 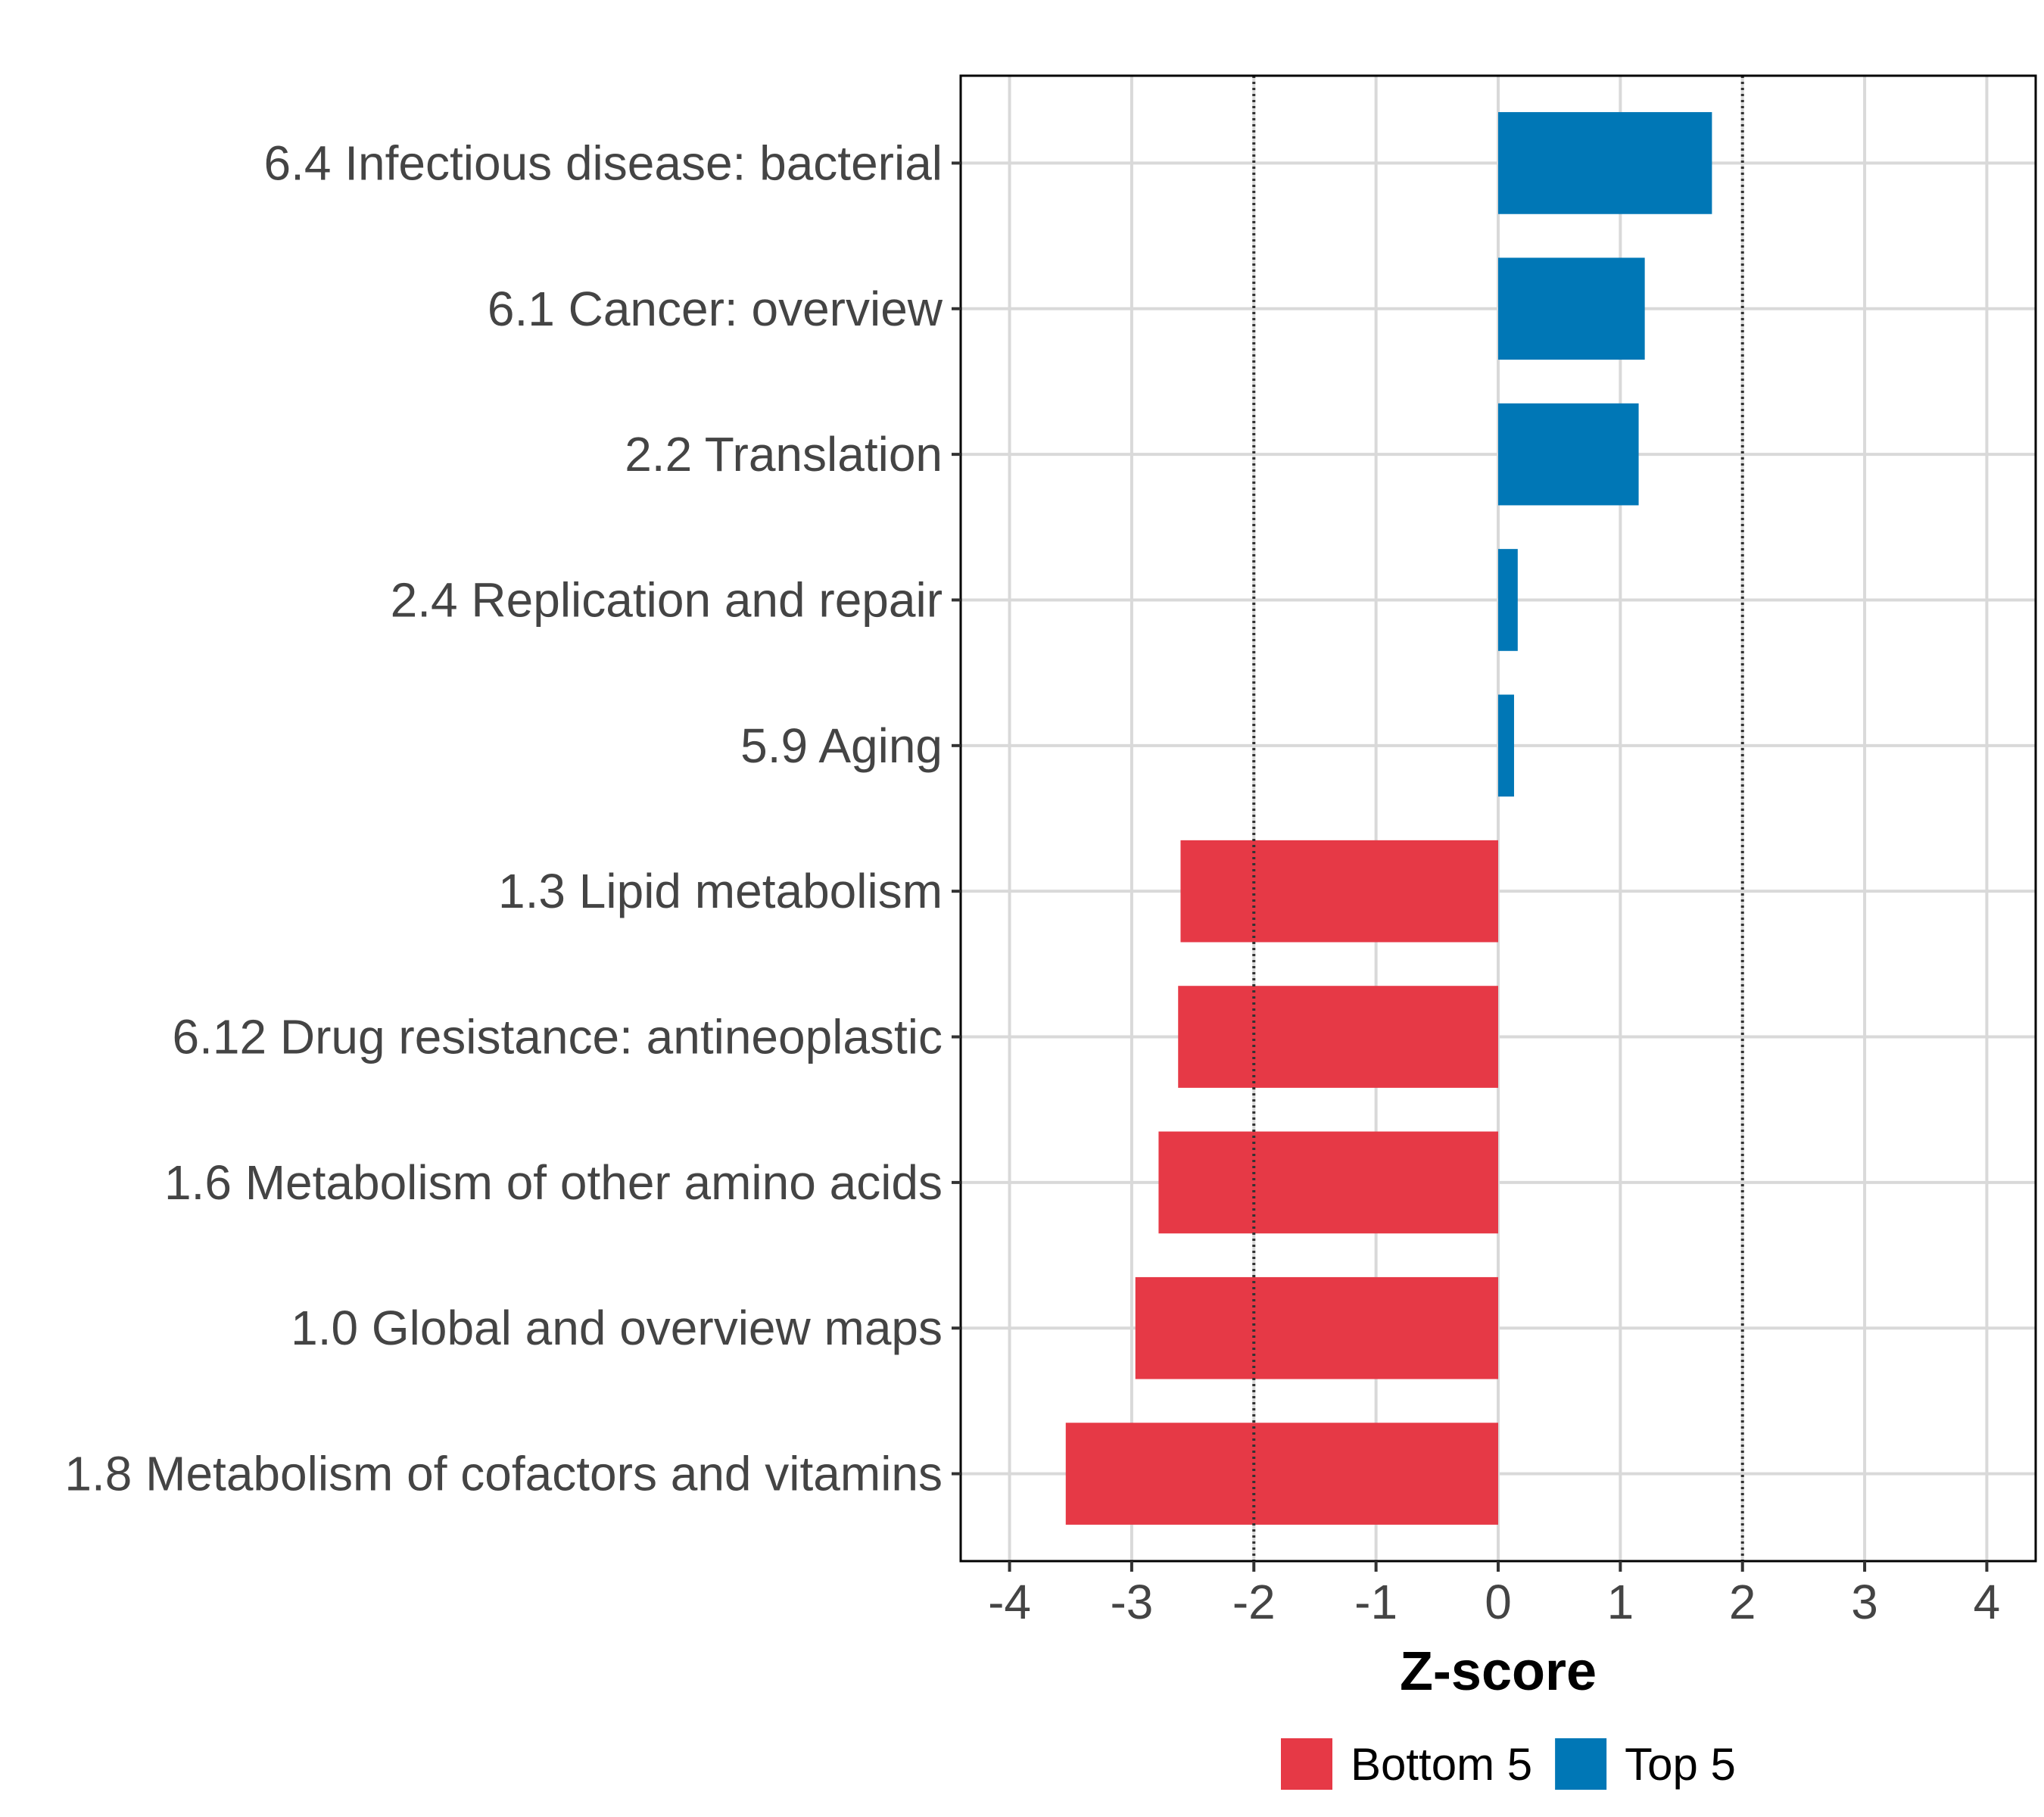 What do you see at coordinates (784, 454) in the screenshot?
I see `y-tick-label: 2.2 Translation` at bounding box center [784, 454].